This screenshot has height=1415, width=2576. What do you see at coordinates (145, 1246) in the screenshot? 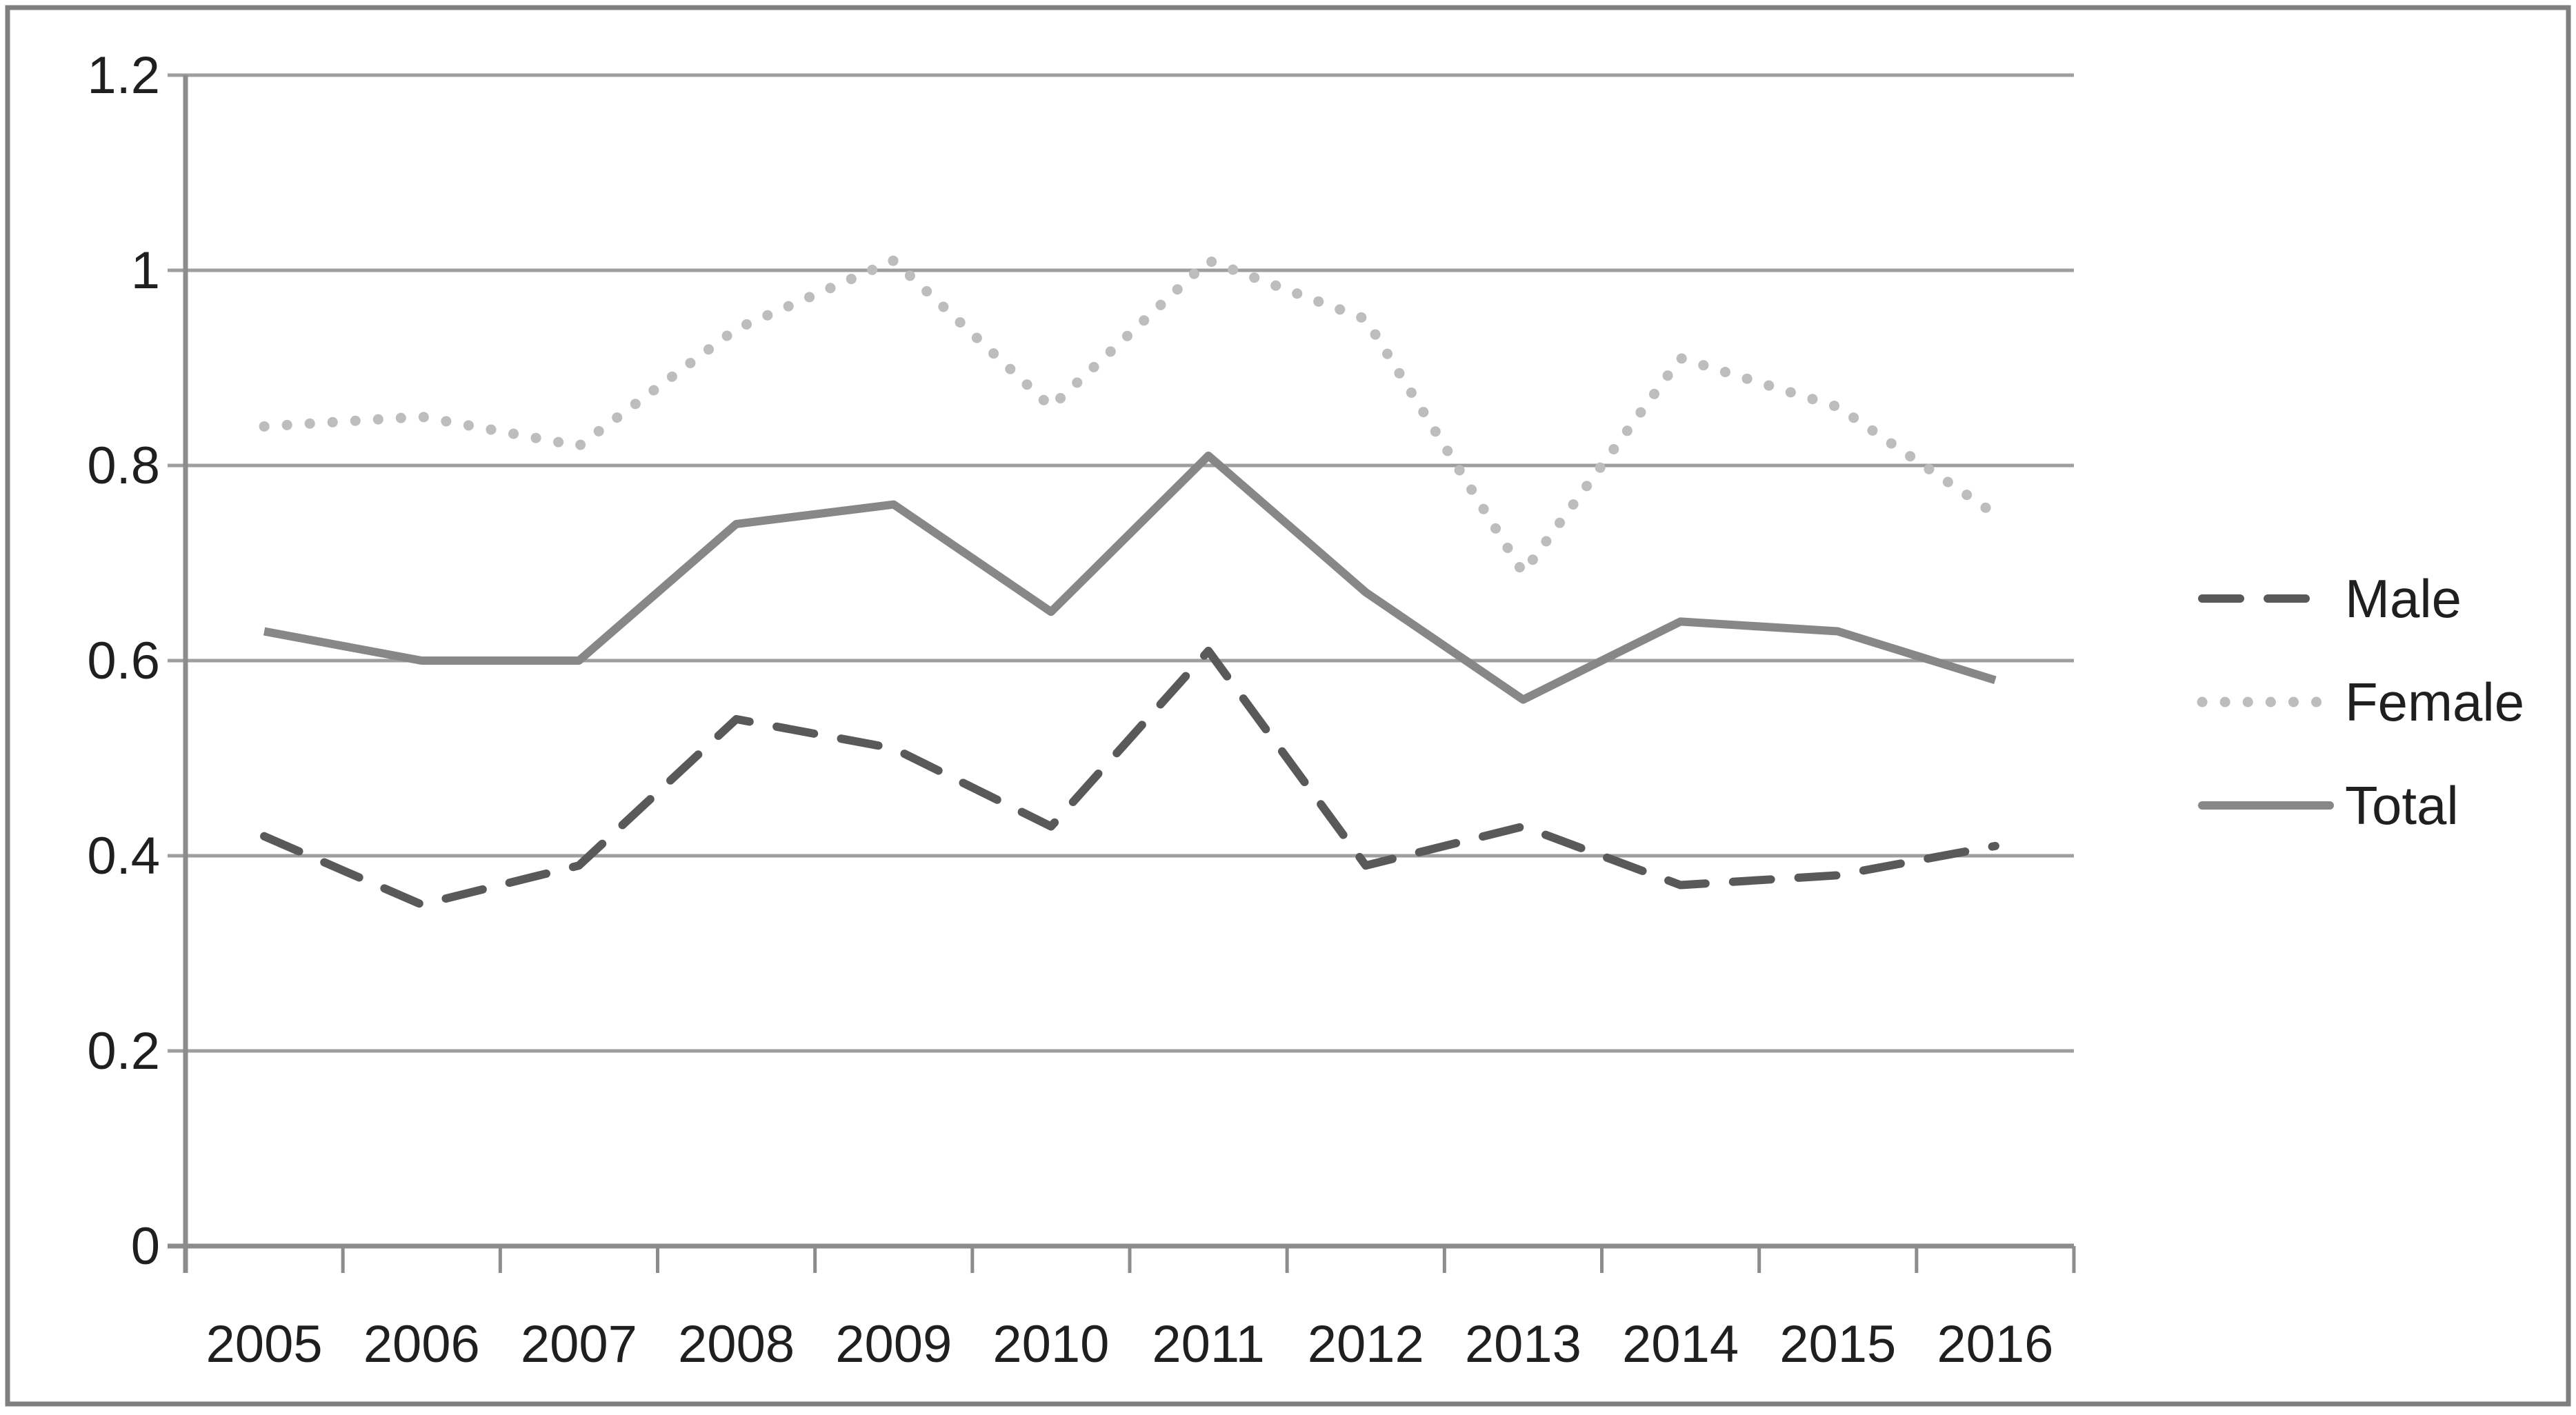
I see `y-tick-label: 0` at bounding box center [145, 1246].